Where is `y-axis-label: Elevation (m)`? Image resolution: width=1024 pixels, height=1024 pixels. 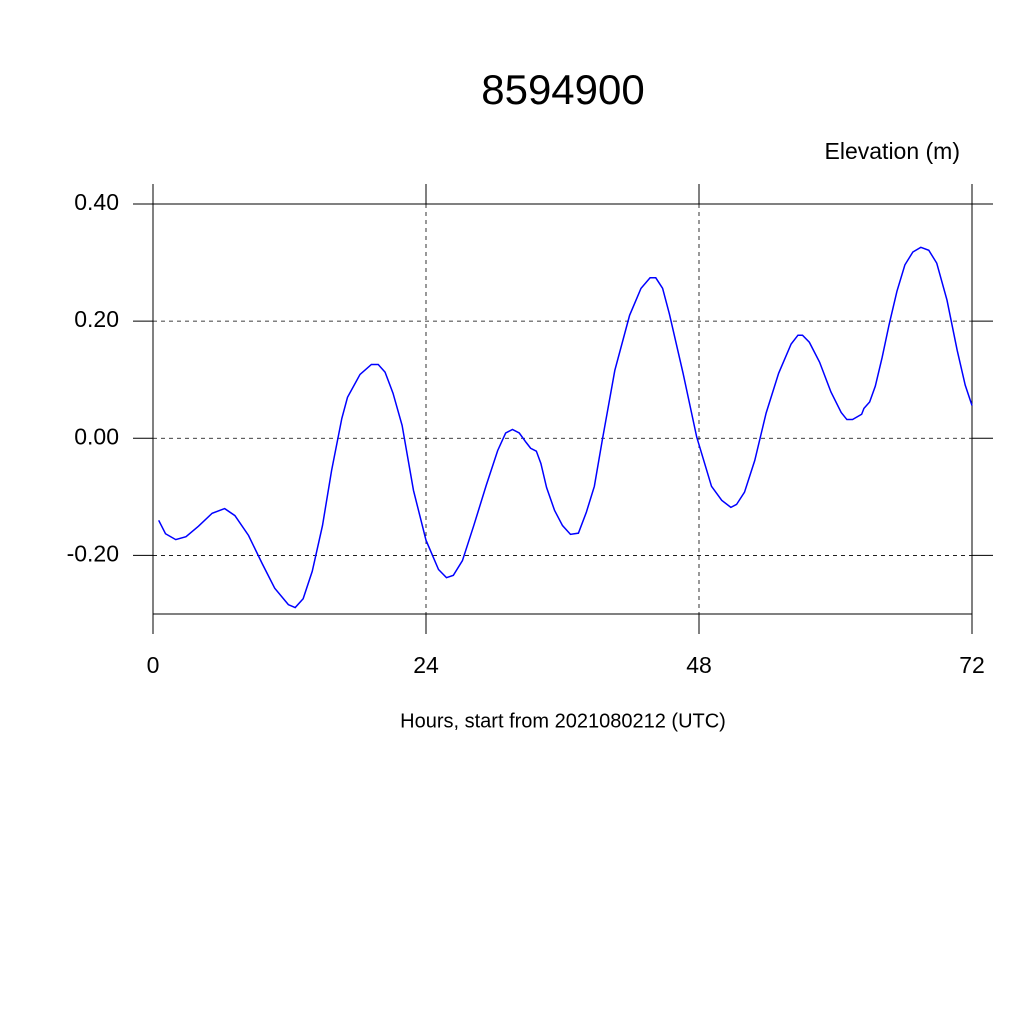
y-axis-label: Elevation (m) is located at coordinates (892, 151).